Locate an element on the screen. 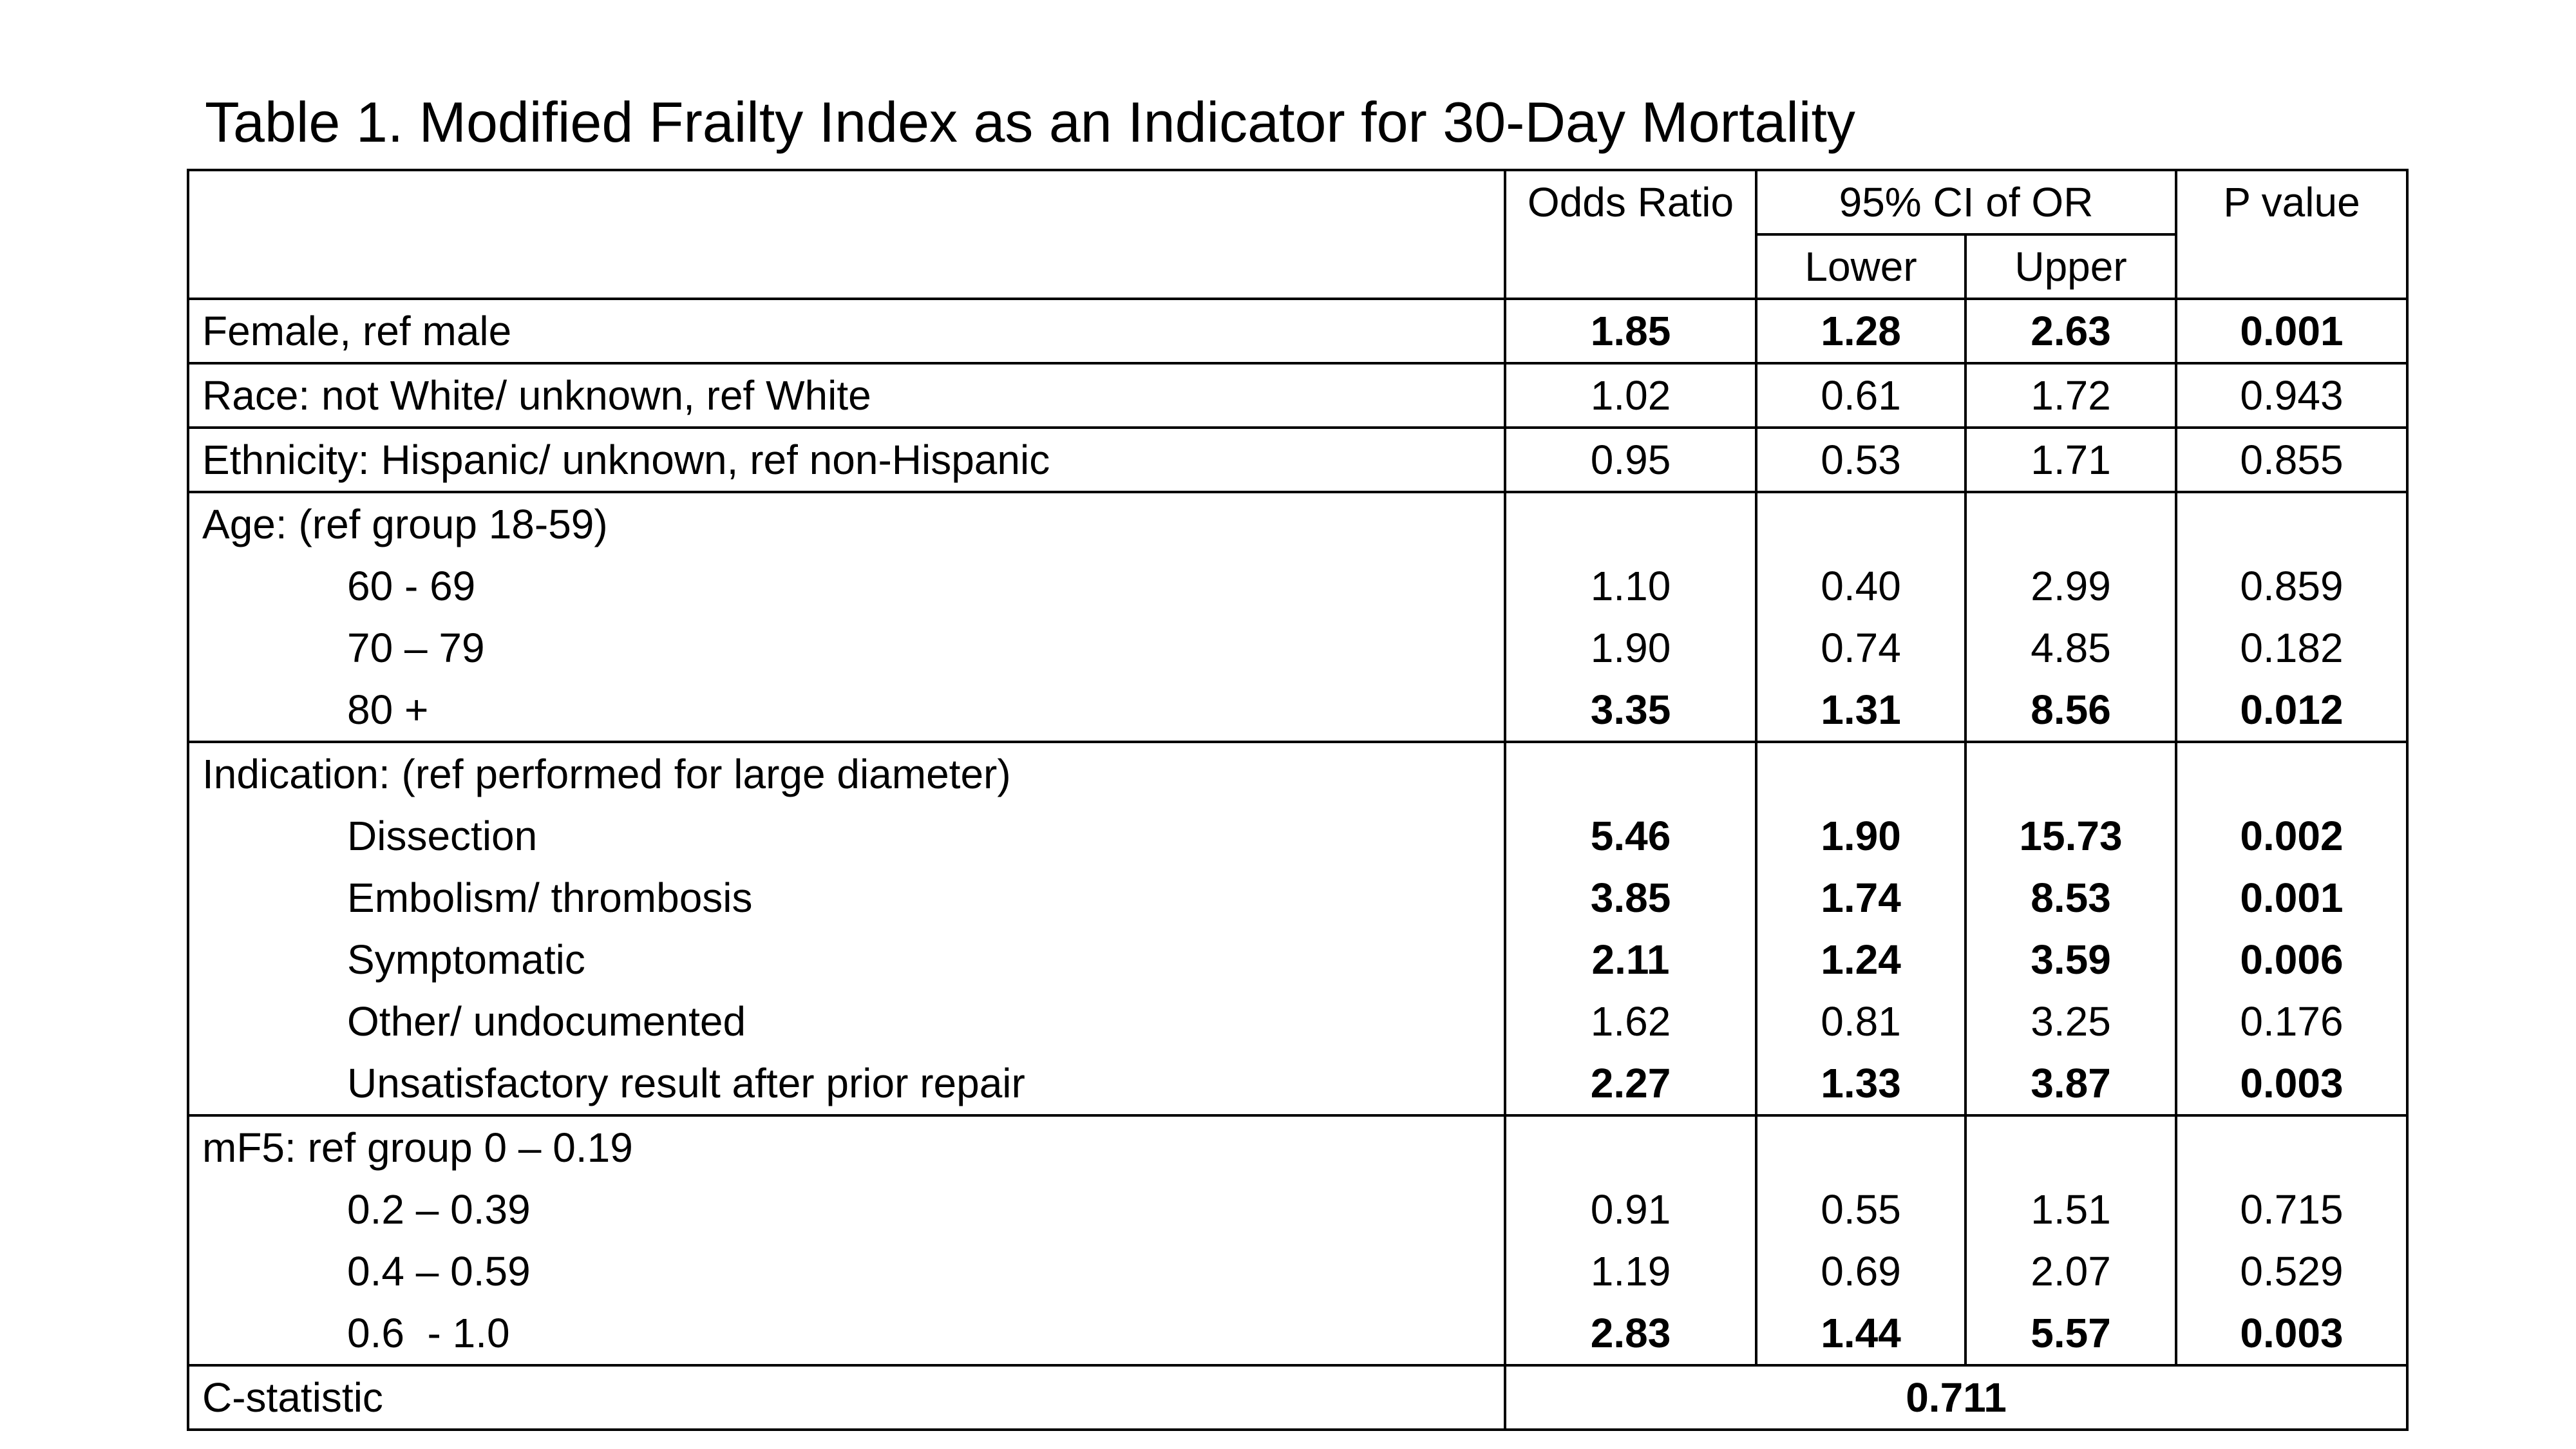  row-label: 0.2 – 0.39 is located at coordinates (846, 1209).